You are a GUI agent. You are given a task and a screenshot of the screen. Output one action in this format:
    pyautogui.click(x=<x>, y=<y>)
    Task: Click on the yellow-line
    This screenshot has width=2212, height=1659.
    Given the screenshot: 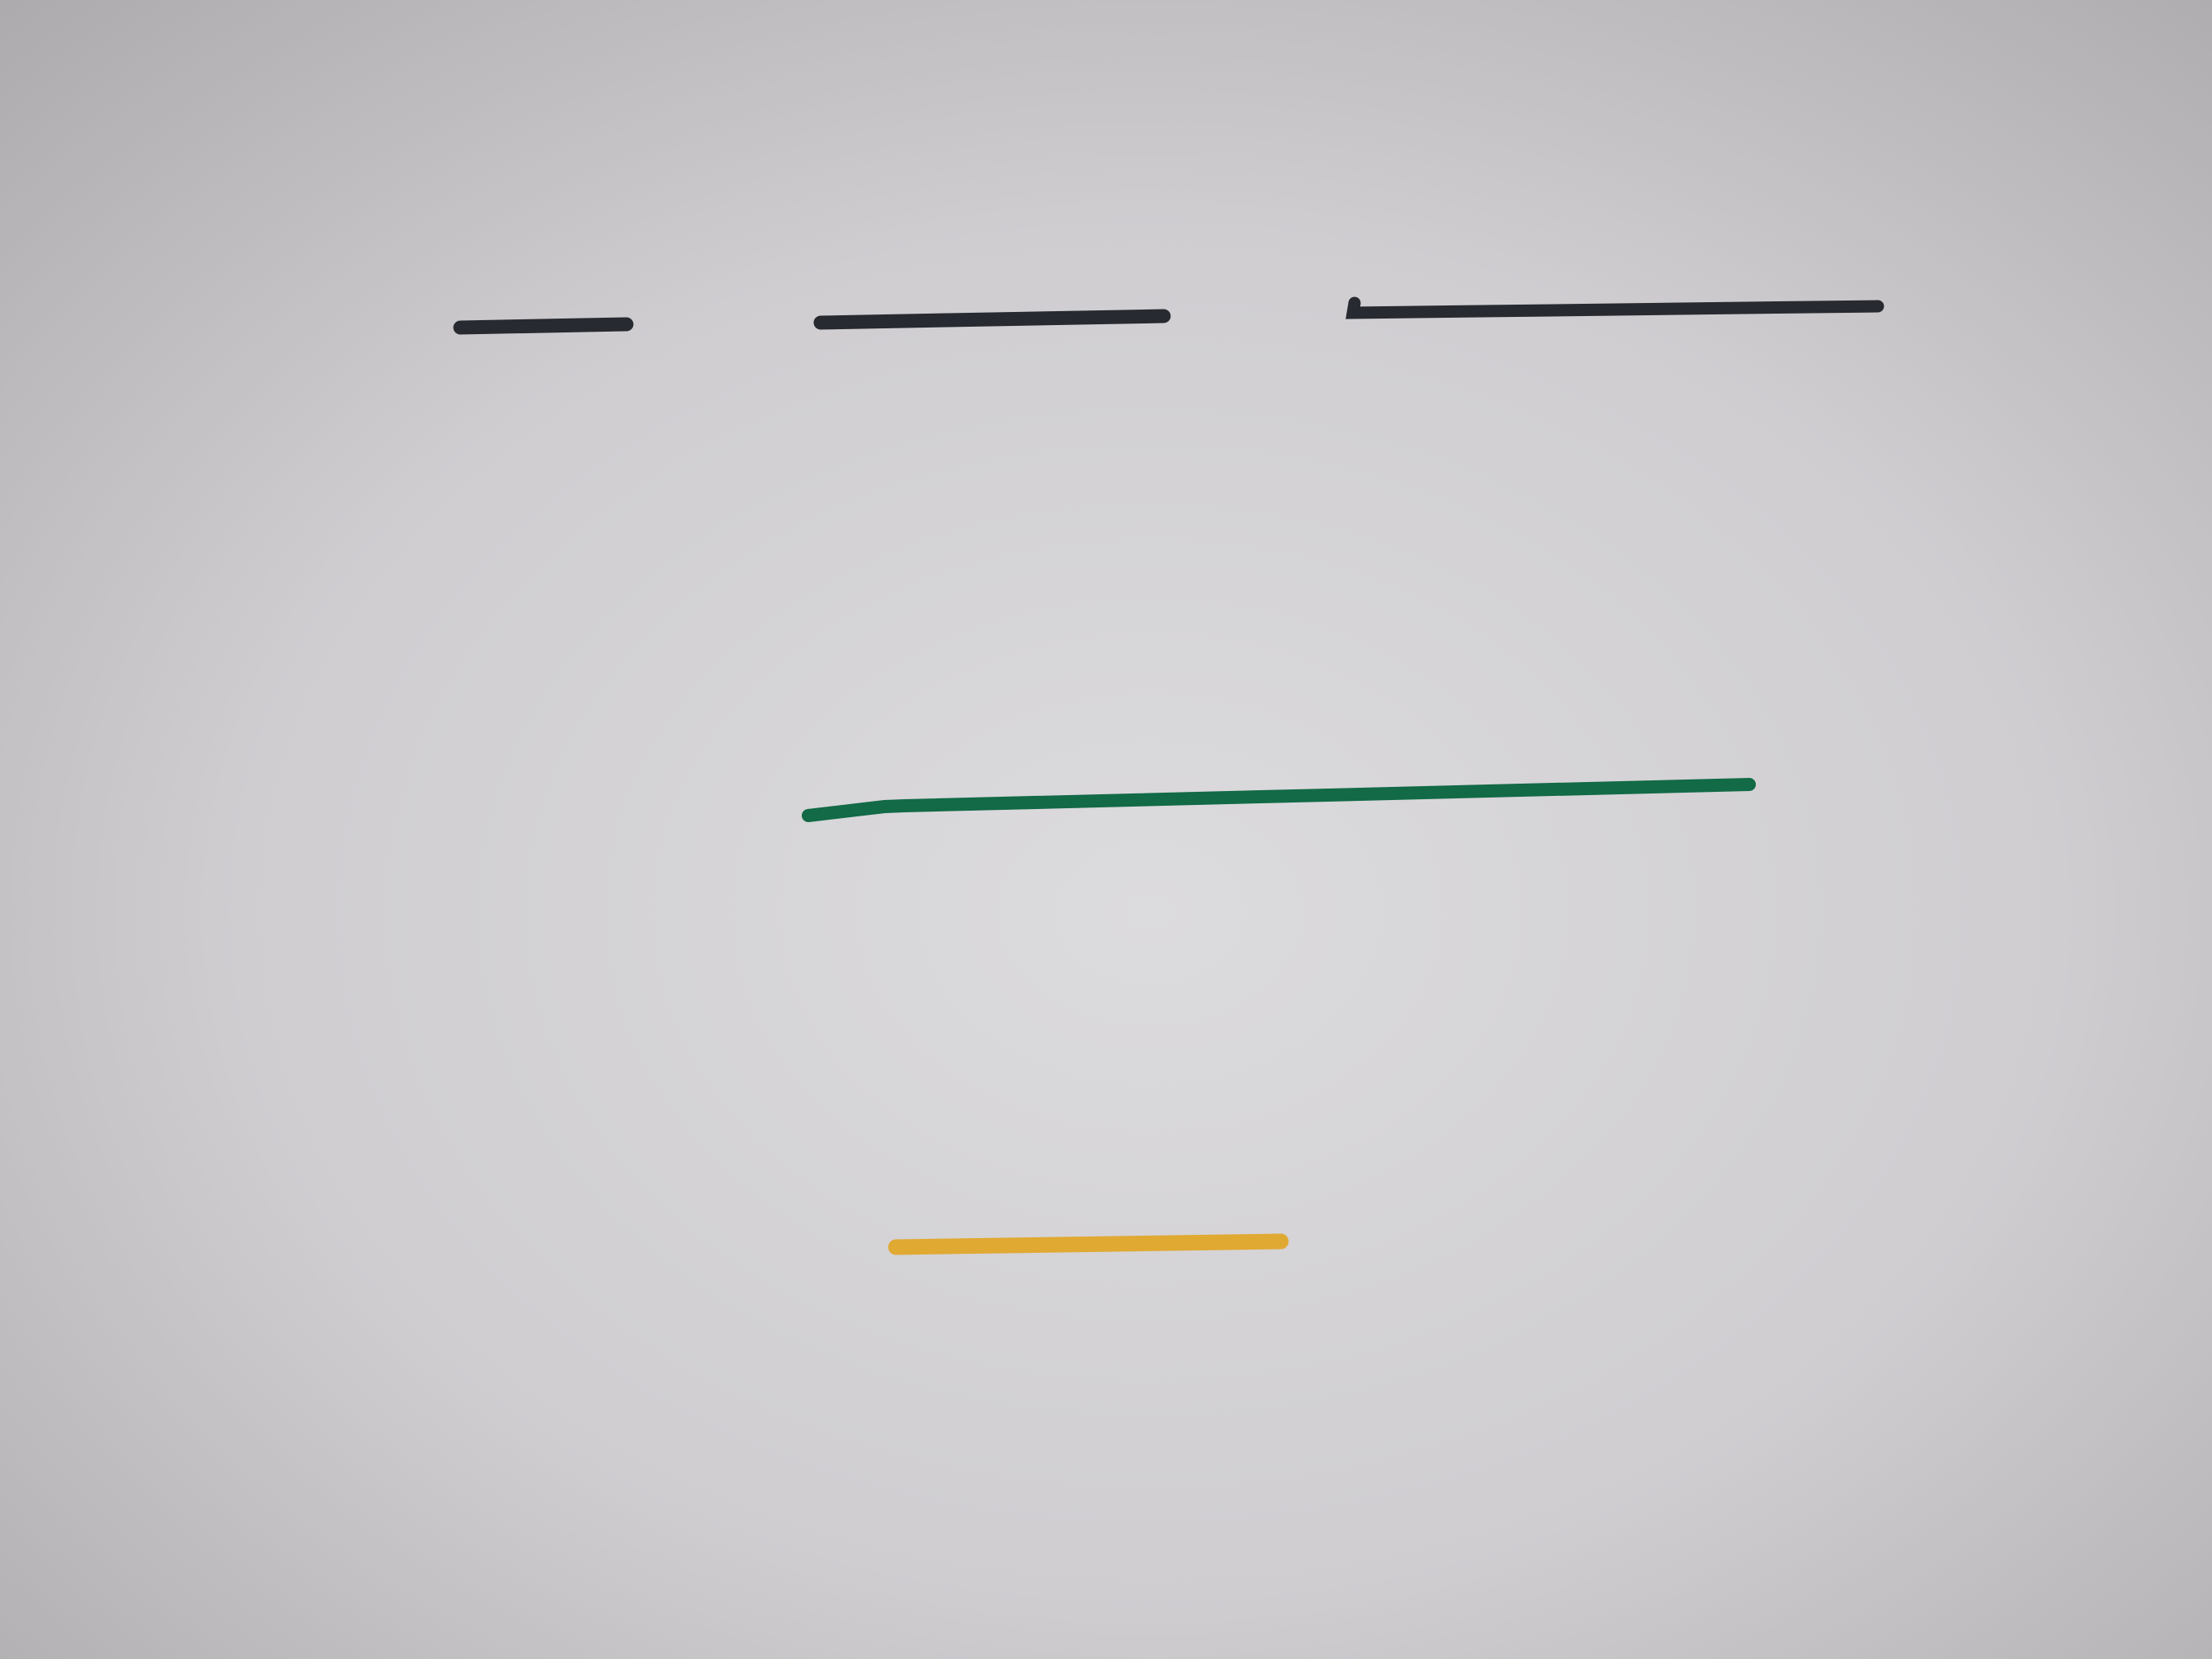 What is the action you would take?
    pyautogui.click(x=1088, y=1244)
    